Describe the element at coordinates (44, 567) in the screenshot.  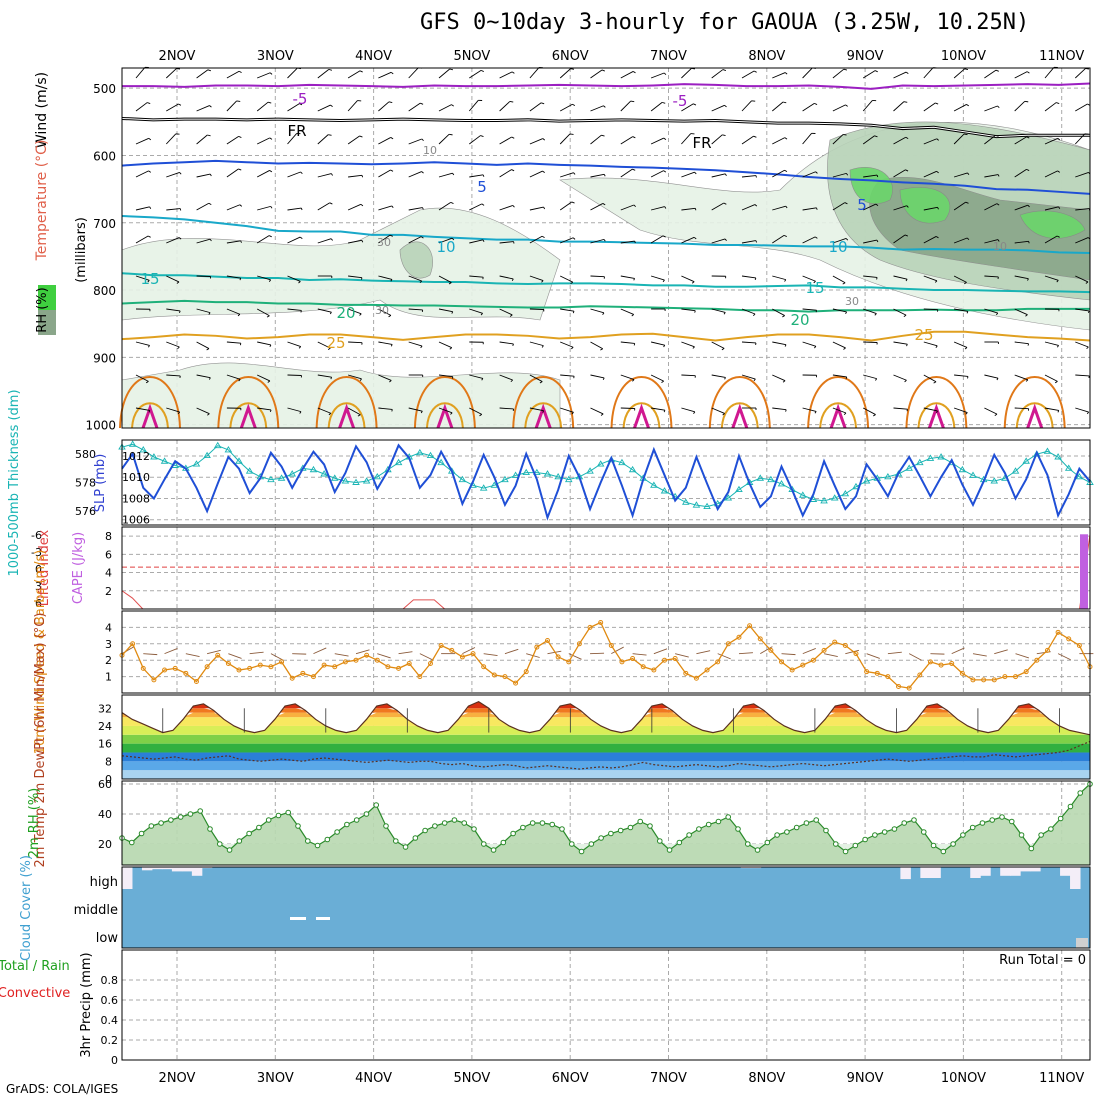
I see `lifted-index-label: Lifted Index` at that location.